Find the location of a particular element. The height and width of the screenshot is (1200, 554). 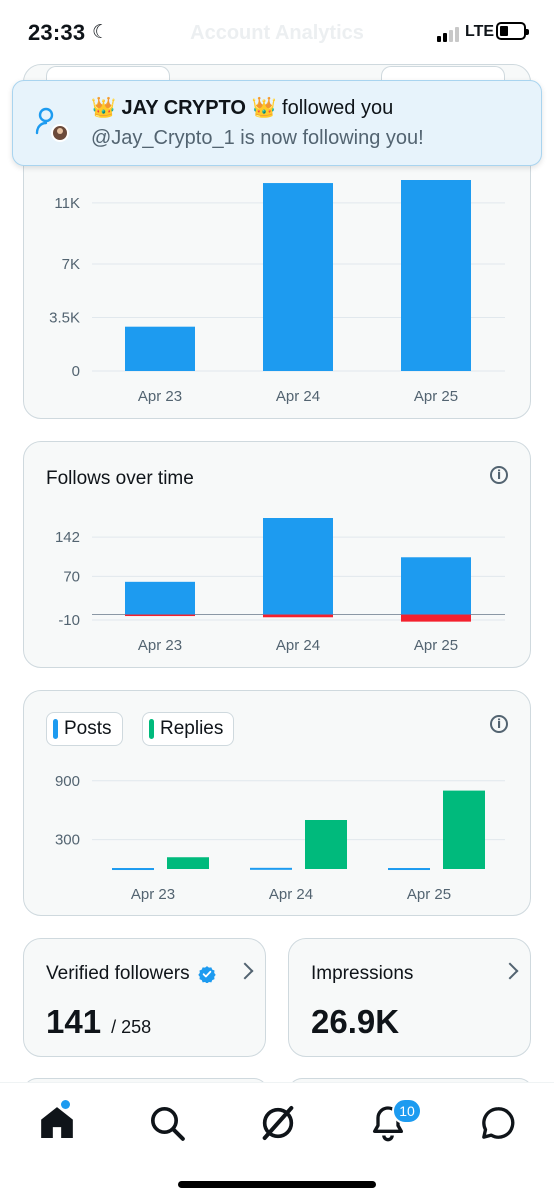

grok-icon is located at coordinates (278, 1123).